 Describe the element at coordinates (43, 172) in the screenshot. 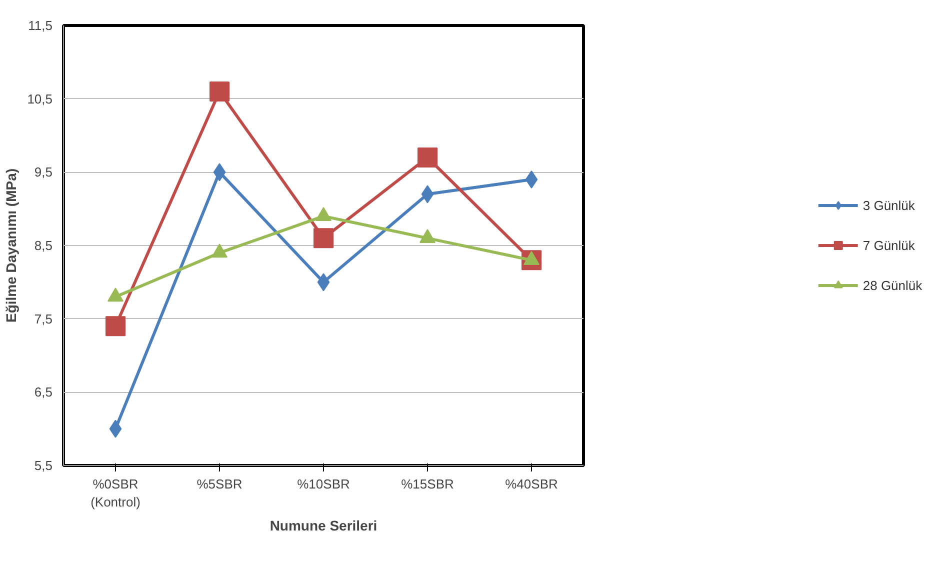

I see `y-tick-label: 9,5` at that location.